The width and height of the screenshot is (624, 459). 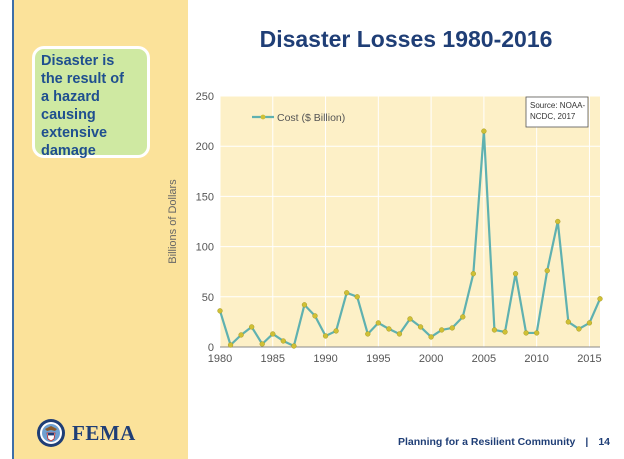 What do you see at coordinates (536, 359) in the screenshot?
I see `x-tick-label: 2010` at bounding box center [536, 359].